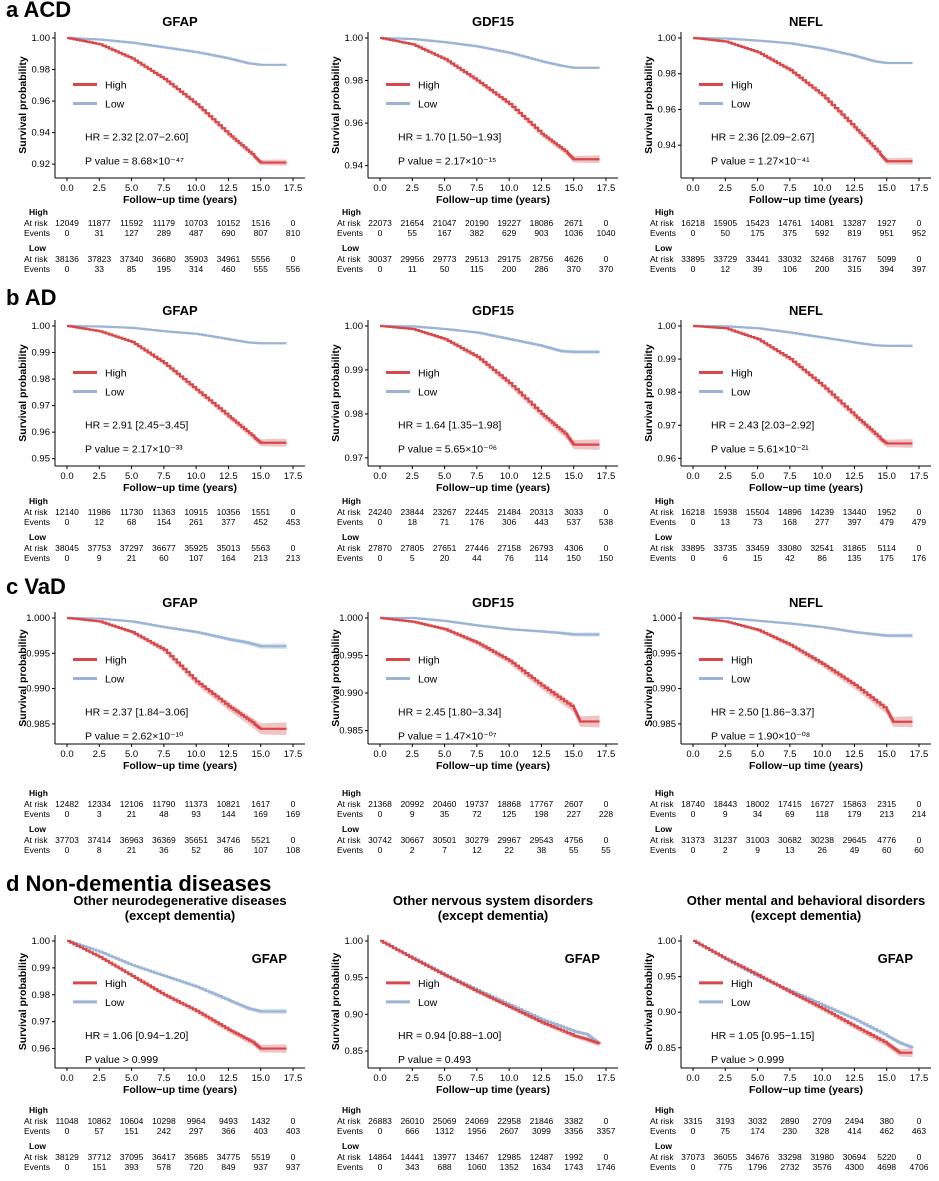 Image resolution: width=939 pixels, height=1181 pixels. I want to click on risk-cell: 366, so click(228, 1131).